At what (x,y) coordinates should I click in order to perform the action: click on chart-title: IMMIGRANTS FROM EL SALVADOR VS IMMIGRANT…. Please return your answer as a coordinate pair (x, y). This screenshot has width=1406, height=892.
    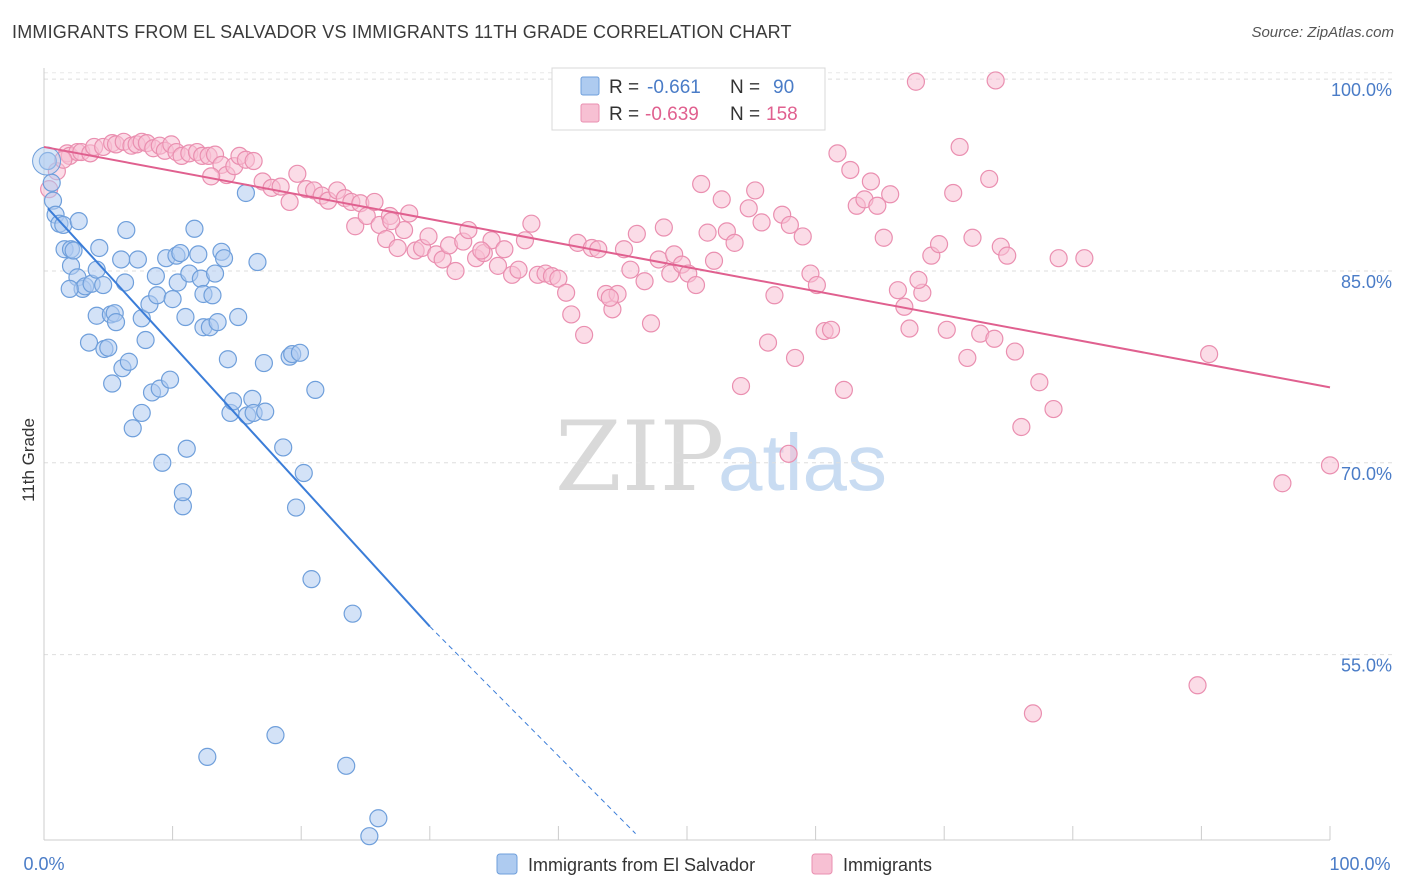
    Looking at the image, I should click on (402, 32).